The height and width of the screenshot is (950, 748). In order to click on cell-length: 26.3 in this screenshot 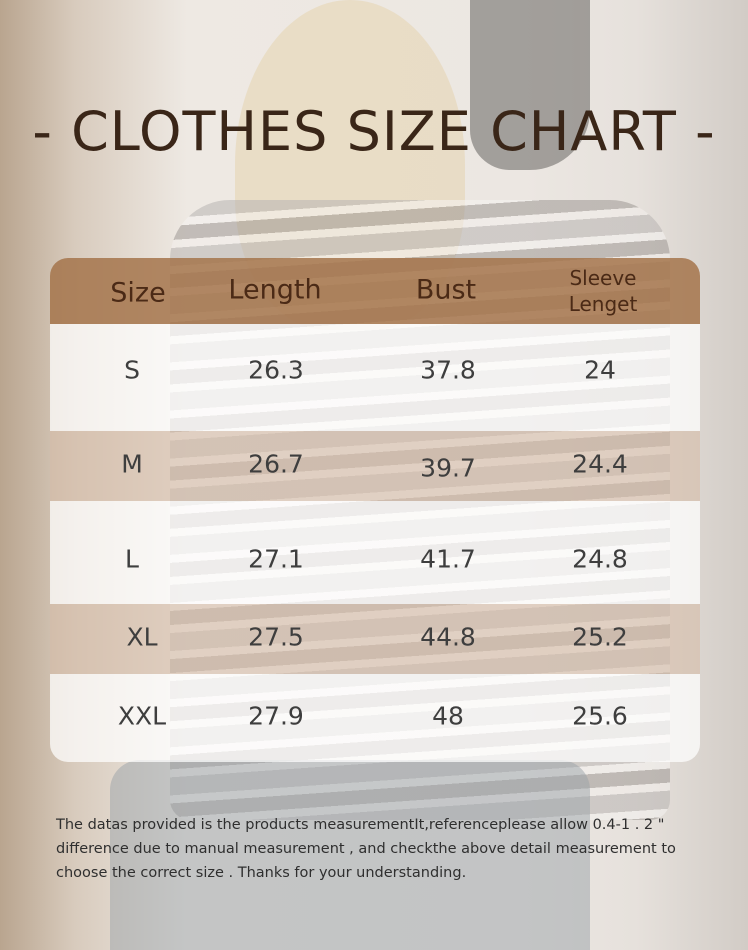, I will do `click(276, 370)`.